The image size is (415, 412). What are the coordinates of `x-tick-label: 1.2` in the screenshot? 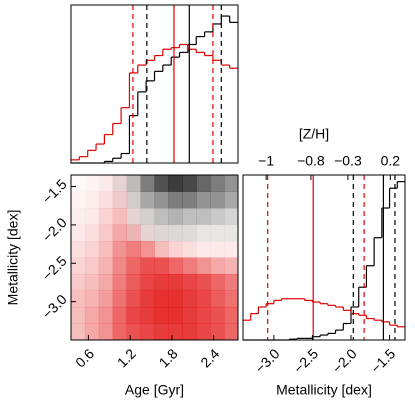 It's located at (126, 357).